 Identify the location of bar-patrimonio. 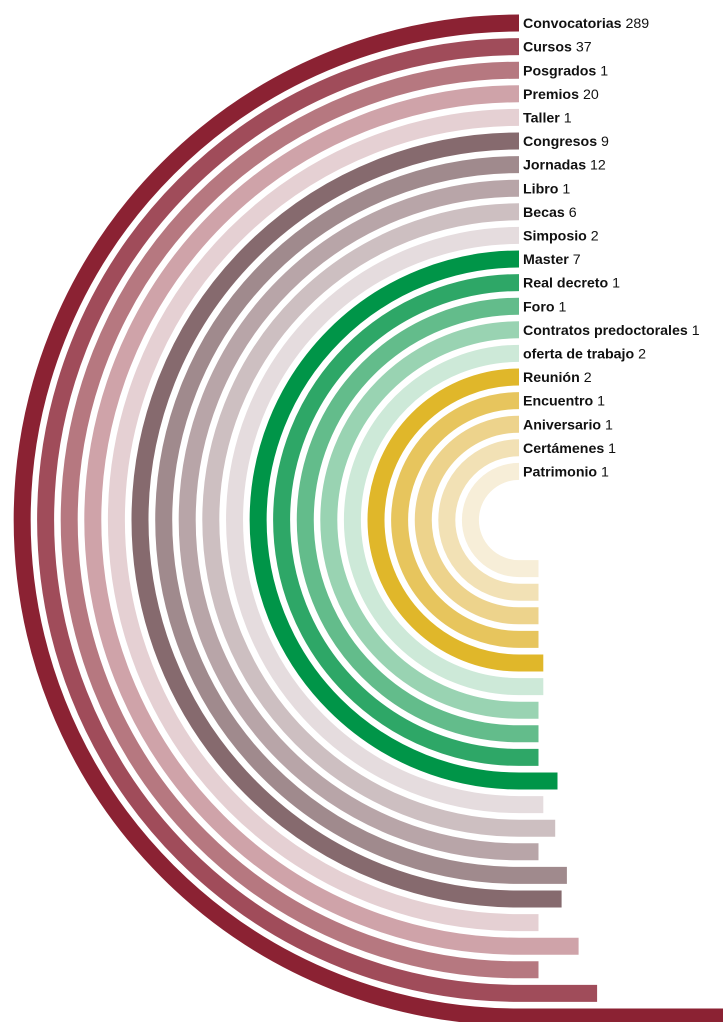
(500, 520).